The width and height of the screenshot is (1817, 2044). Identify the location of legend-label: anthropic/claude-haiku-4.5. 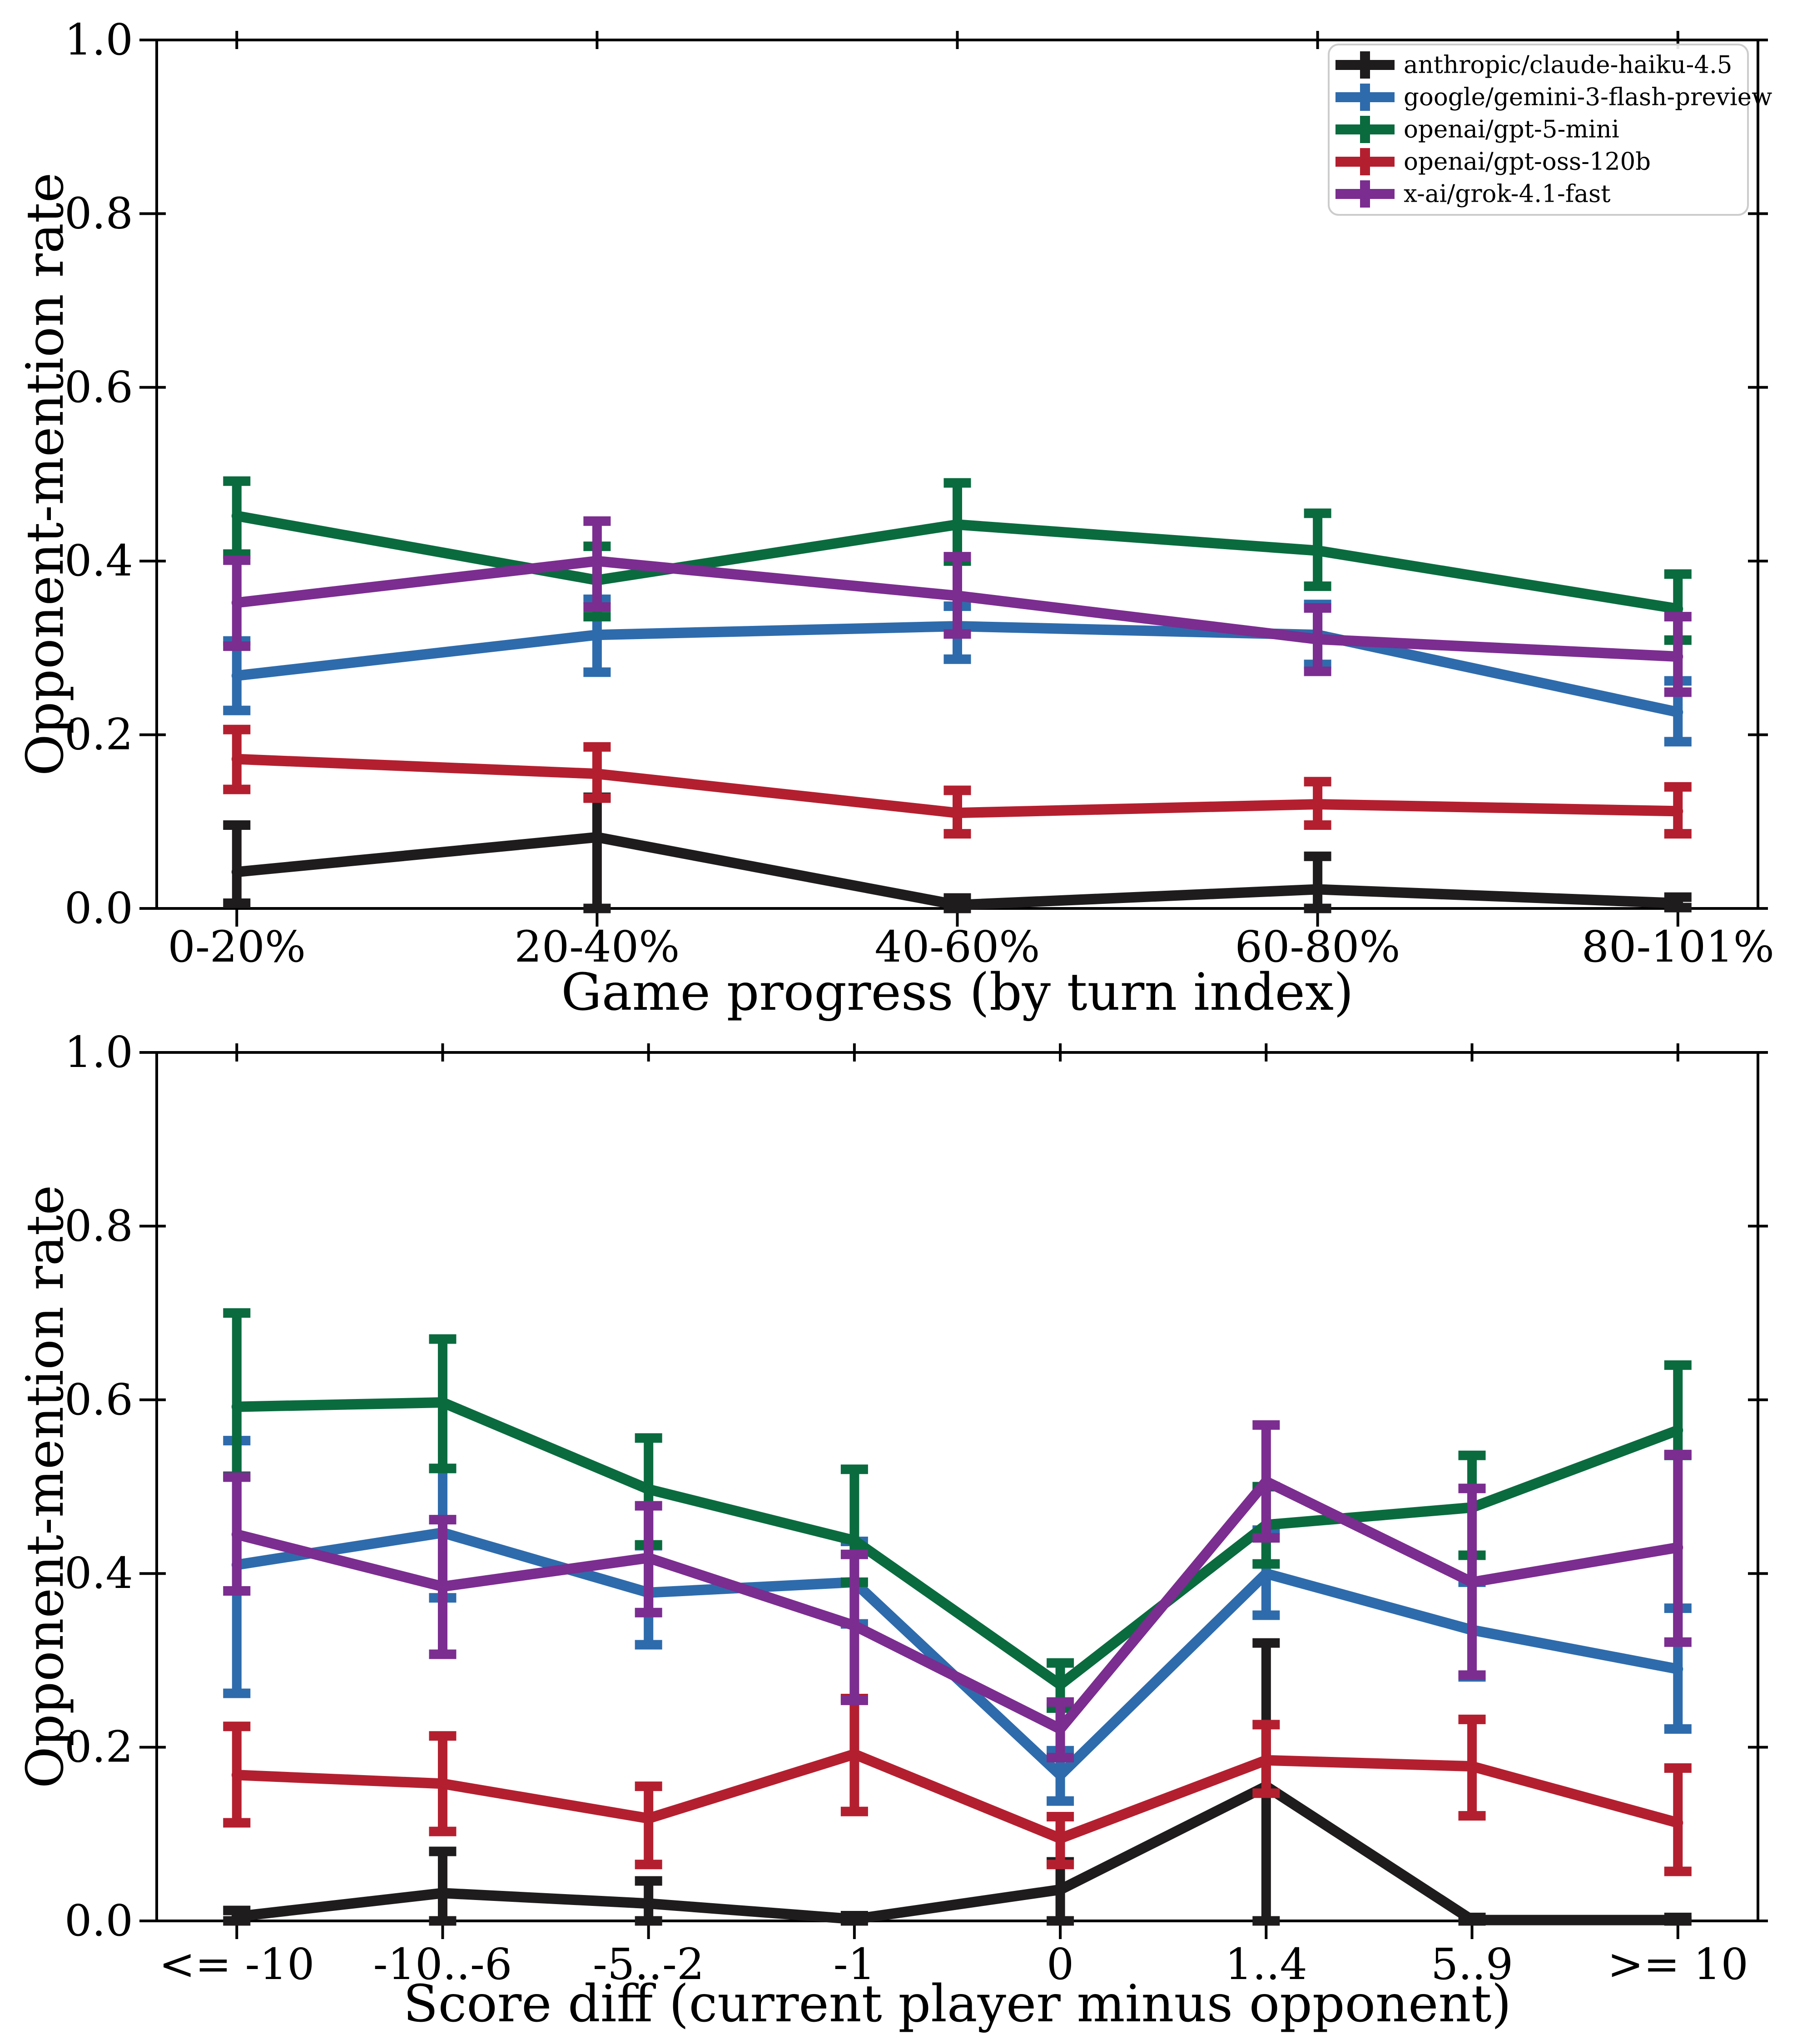
(1568, 65).